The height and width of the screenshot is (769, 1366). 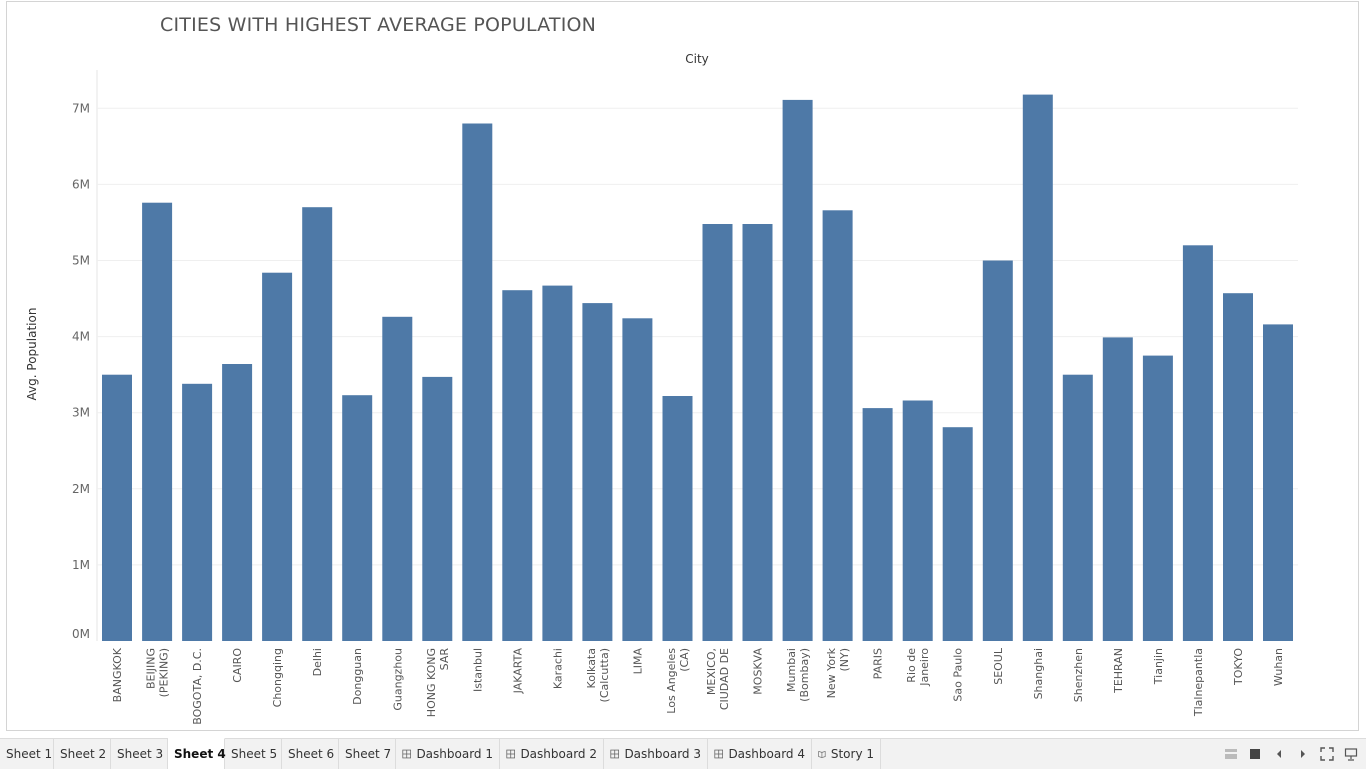 I want to click on tab-sheet-5: Sheet 5, so click(x=253, y=754).